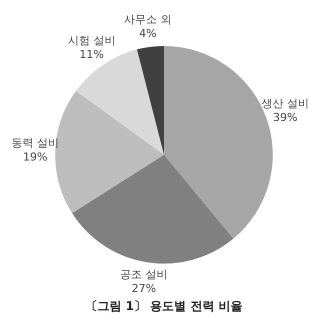  I want to click on slice-label: 사무소 외, so click(148, 19).